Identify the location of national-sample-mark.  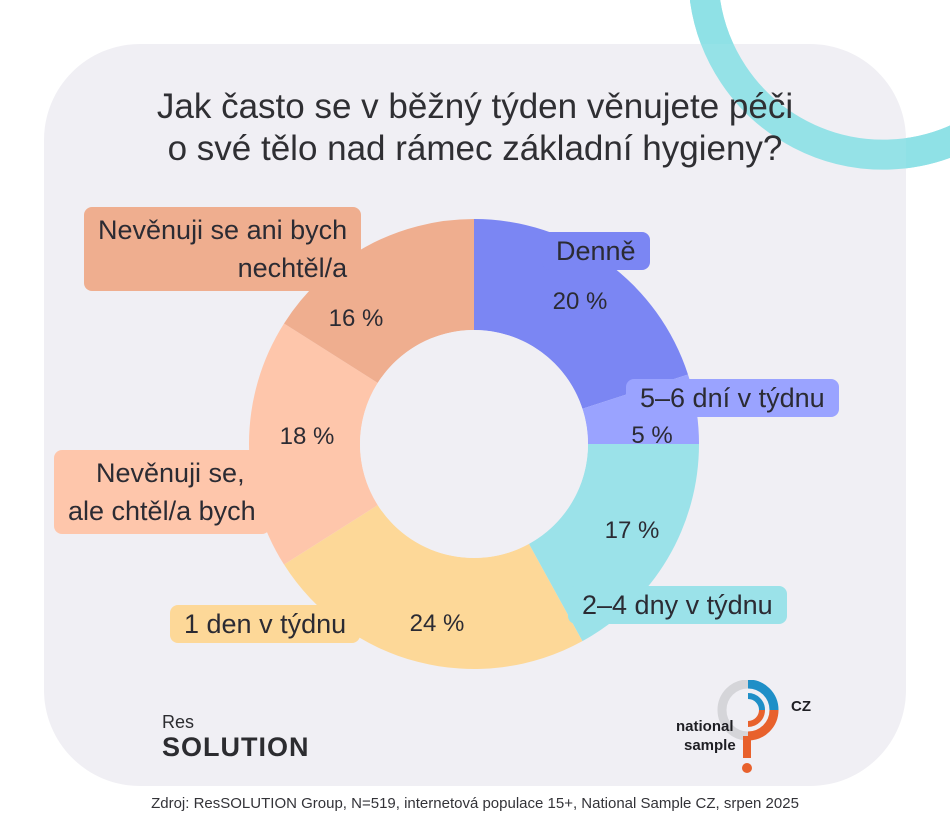
(748, 726).